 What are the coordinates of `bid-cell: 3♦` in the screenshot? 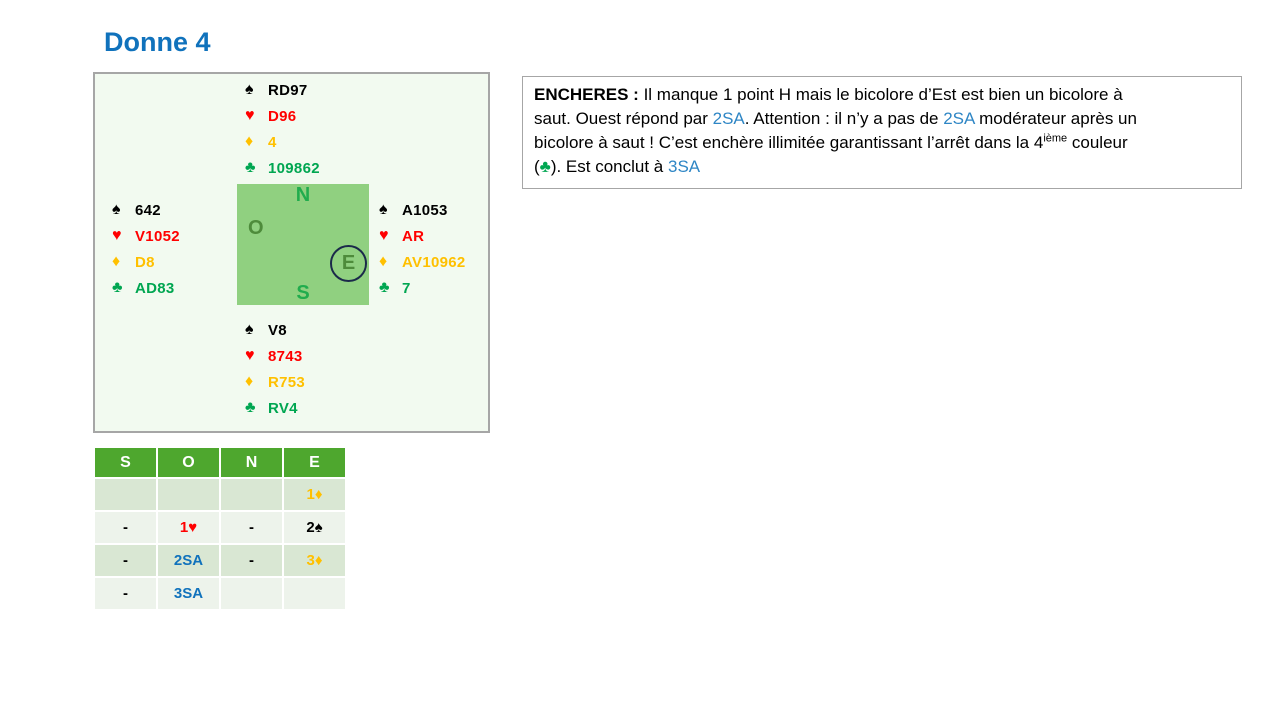 It's located at (314, 560).